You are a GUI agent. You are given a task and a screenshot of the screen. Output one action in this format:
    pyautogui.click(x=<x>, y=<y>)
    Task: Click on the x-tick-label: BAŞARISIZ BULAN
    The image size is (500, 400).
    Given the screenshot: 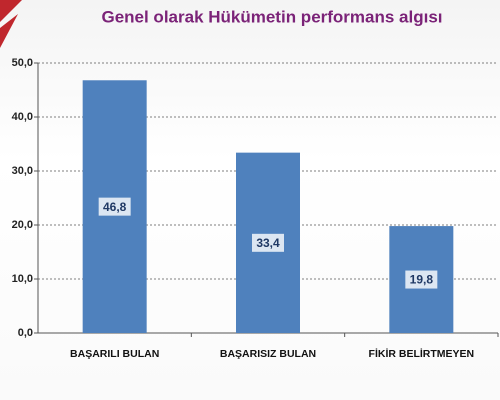 What is the action you would take?
    pyautogui.click(x=268, y=354)
    